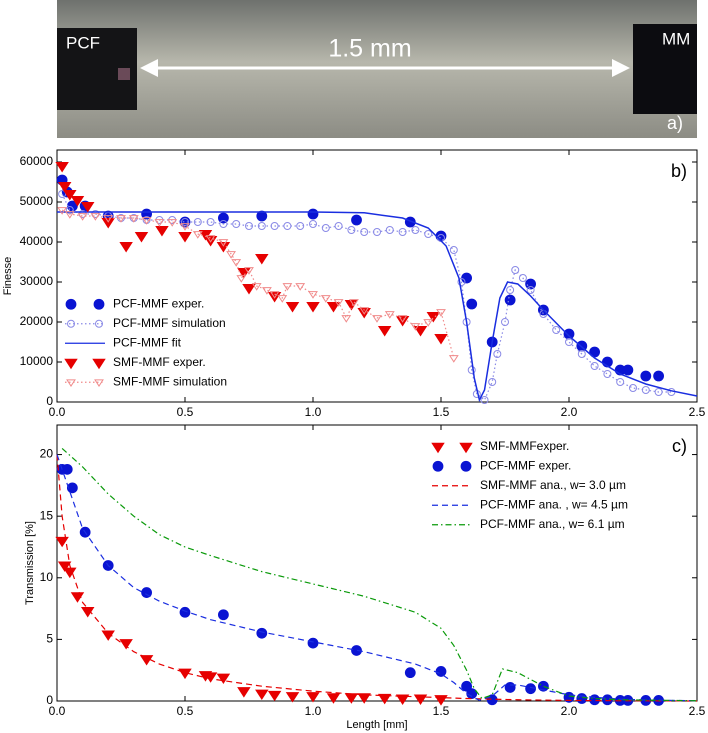  Describe the element at coordinates (569, 412) in the screenshot. I see `x-tick-label: 2.0` at that location.